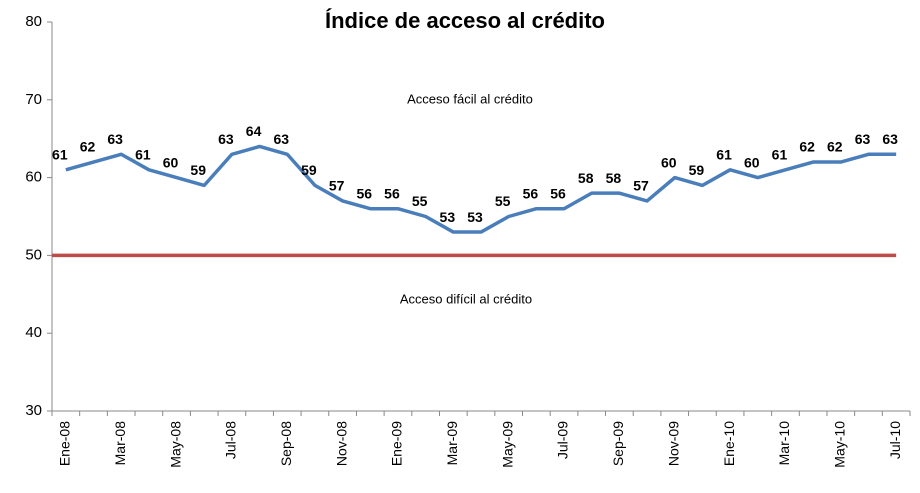 Image resolution: width=920 pixels, height=493 pixels. Describe the element at coordinates (33, 332) in the screenshot. I see `y-tick-label: 40` at that location.